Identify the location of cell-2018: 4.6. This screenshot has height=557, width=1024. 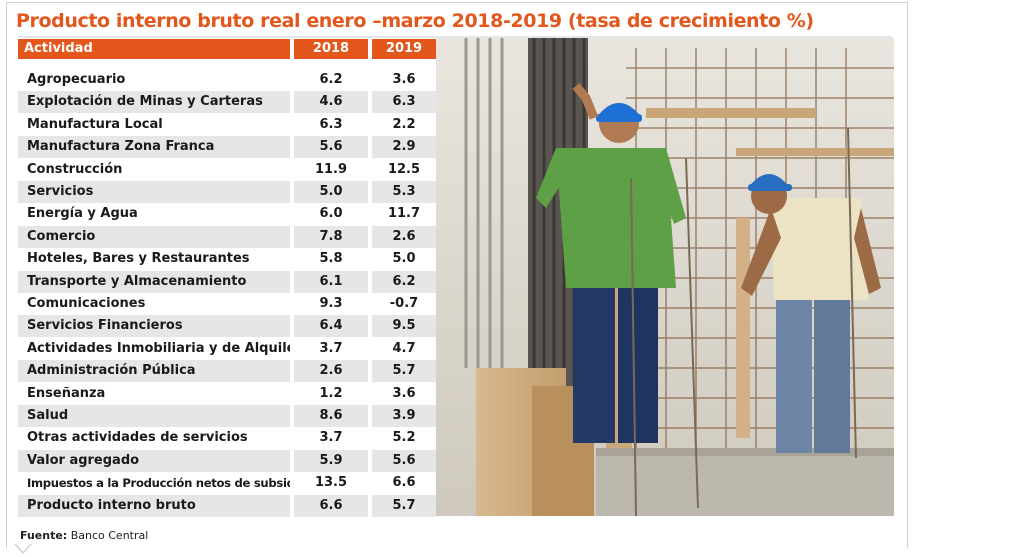
(331, 102).